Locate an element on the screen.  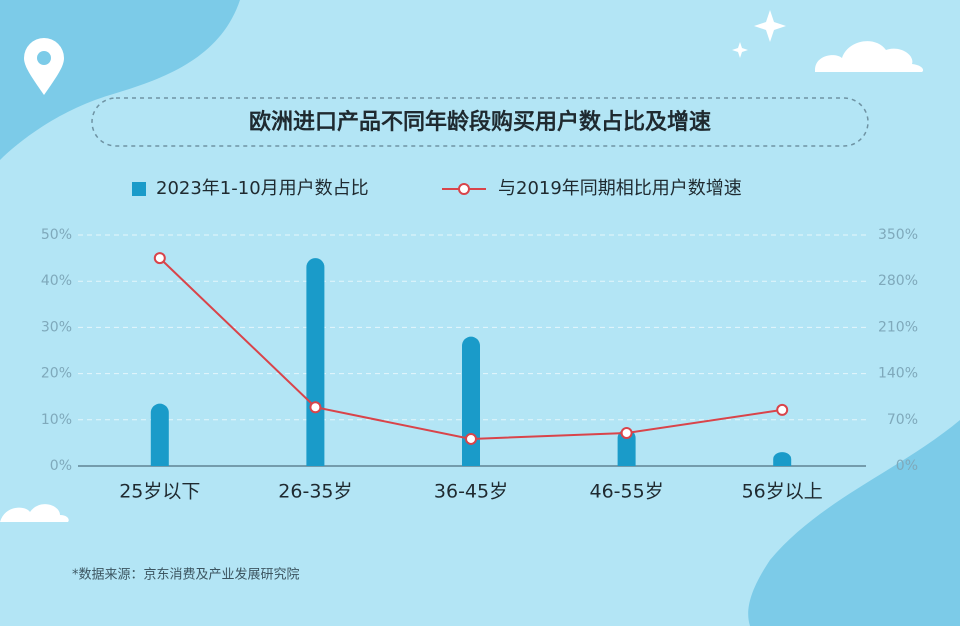
y-tick-label: 30% is located at coordinates (56, 327).